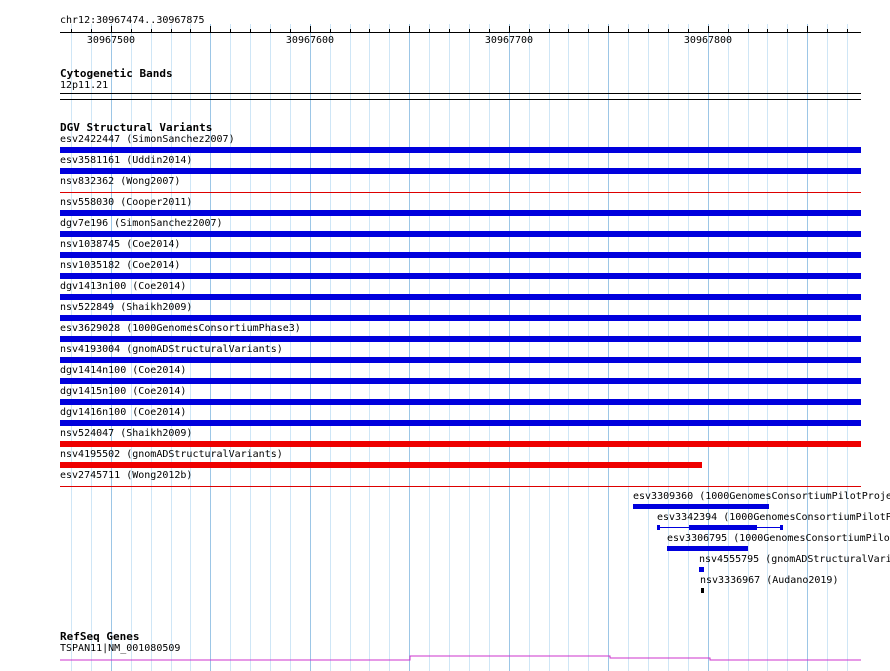 Image resolution: width=890 pixels, height=671 pixels. What do you see at coordinates (120, 265) in the screenshot?
I see `variant-label: nsv1035182 (Coe2014)` at bounding box center [120, 265].